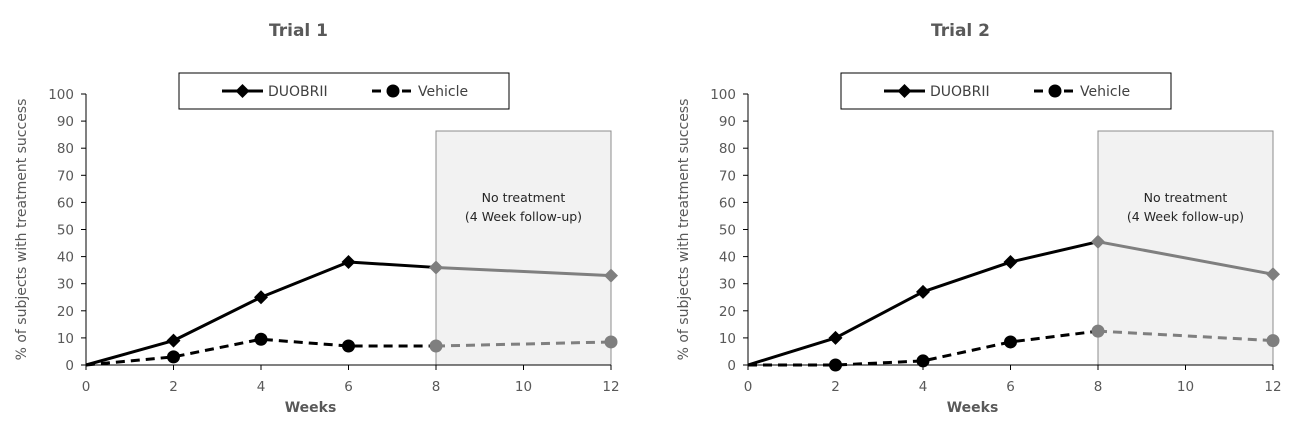  Describe the element at coordinates (523, 248) in the screenshot. I see `followup-shaded-region` at that location.